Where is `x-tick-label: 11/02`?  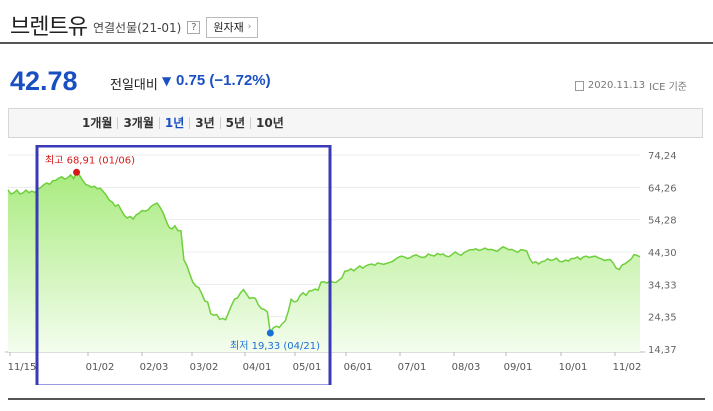 x-tick-label: 11/02 is located at coordinates (627, 367).